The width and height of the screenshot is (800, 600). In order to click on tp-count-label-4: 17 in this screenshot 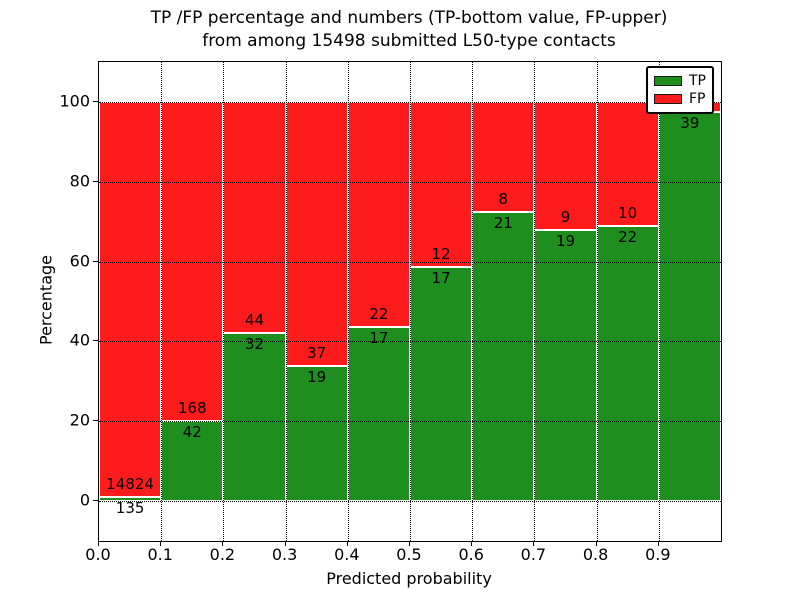, I will do `click(379, 338)`.